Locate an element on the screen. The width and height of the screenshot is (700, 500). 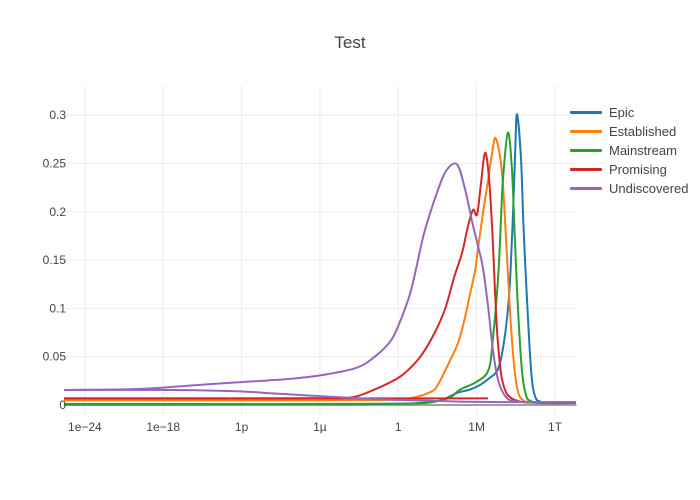
x-tick-label: 1M is located at coordinates (476, 427).